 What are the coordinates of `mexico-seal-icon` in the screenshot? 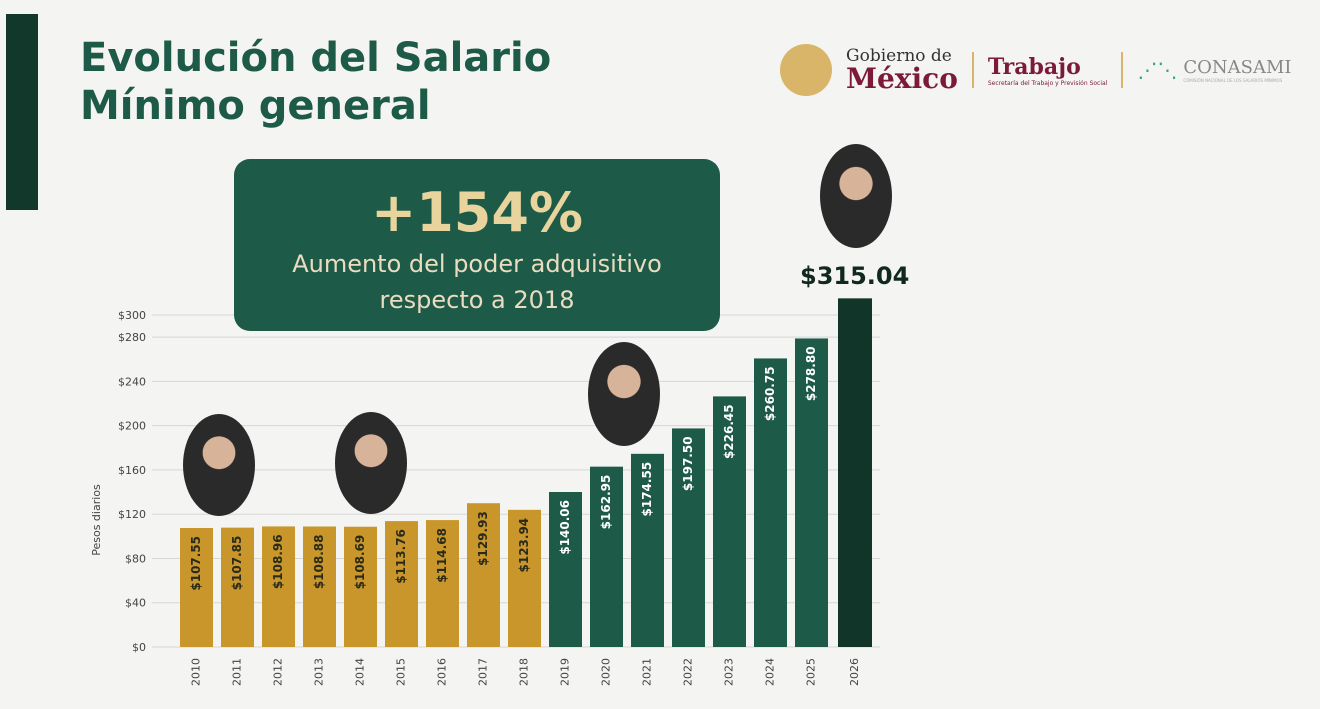 It's located at (806, 70).